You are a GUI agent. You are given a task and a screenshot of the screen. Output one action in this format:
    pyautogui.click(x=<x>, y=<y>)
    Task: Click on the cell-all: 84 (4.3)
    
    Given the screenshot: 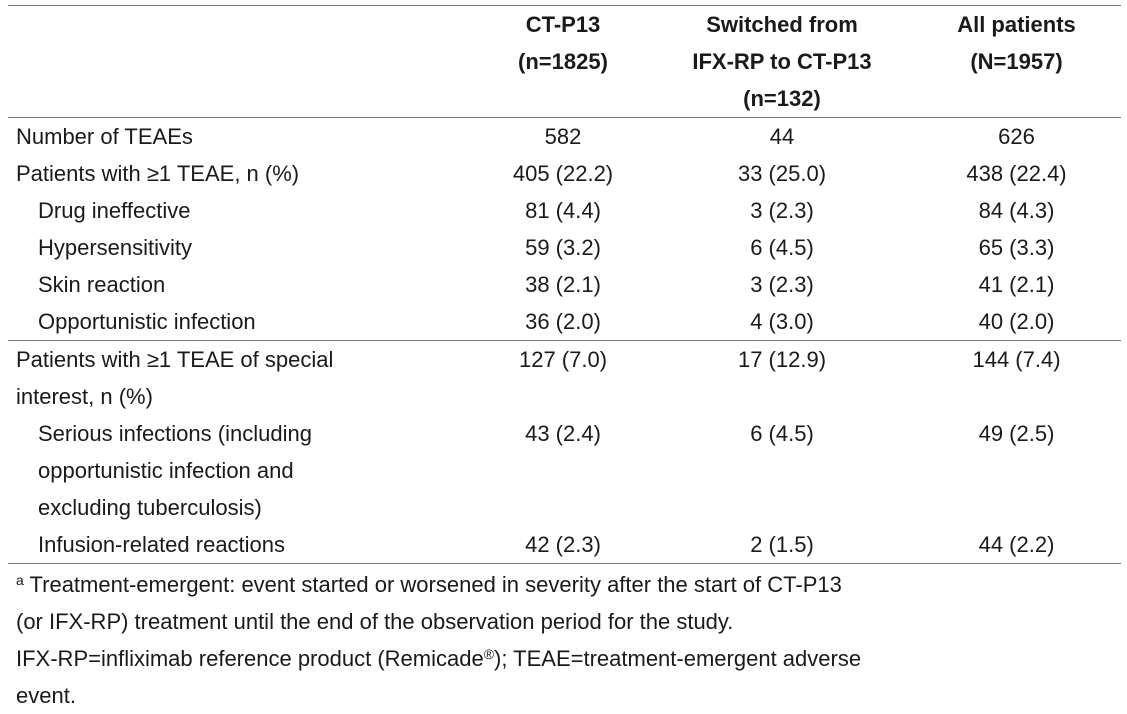 What is the action you would take?
    pyautogui.click(x=1016, y=210)
    